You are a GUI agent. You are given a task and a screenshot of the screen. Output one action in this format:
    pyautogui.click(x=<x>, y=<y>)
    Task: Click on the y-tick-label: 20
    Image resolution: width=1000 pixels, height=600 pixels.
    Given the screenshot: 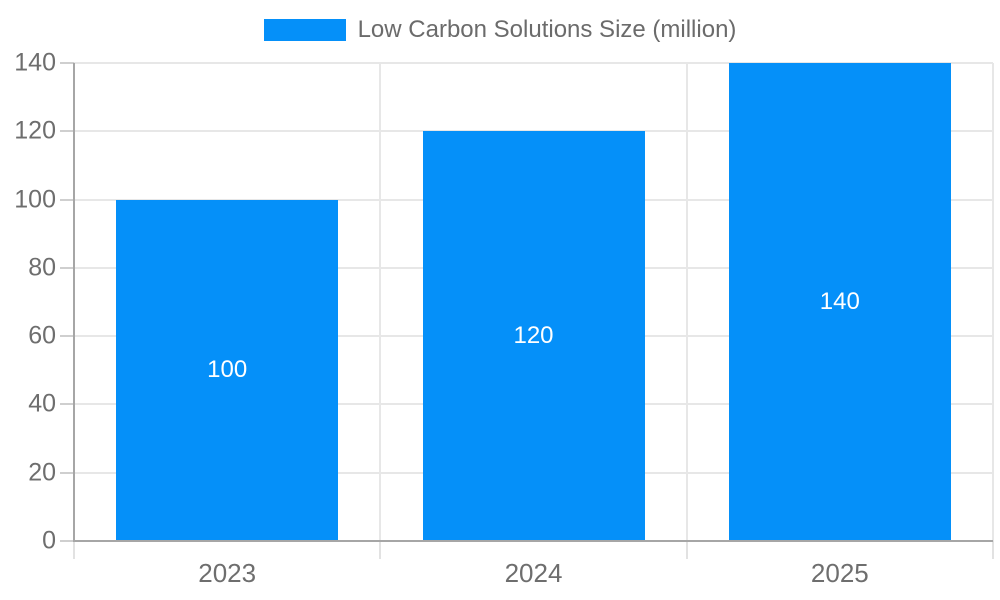 What is the action you would take?
    pyautogui.click(x=42, y=472)
    